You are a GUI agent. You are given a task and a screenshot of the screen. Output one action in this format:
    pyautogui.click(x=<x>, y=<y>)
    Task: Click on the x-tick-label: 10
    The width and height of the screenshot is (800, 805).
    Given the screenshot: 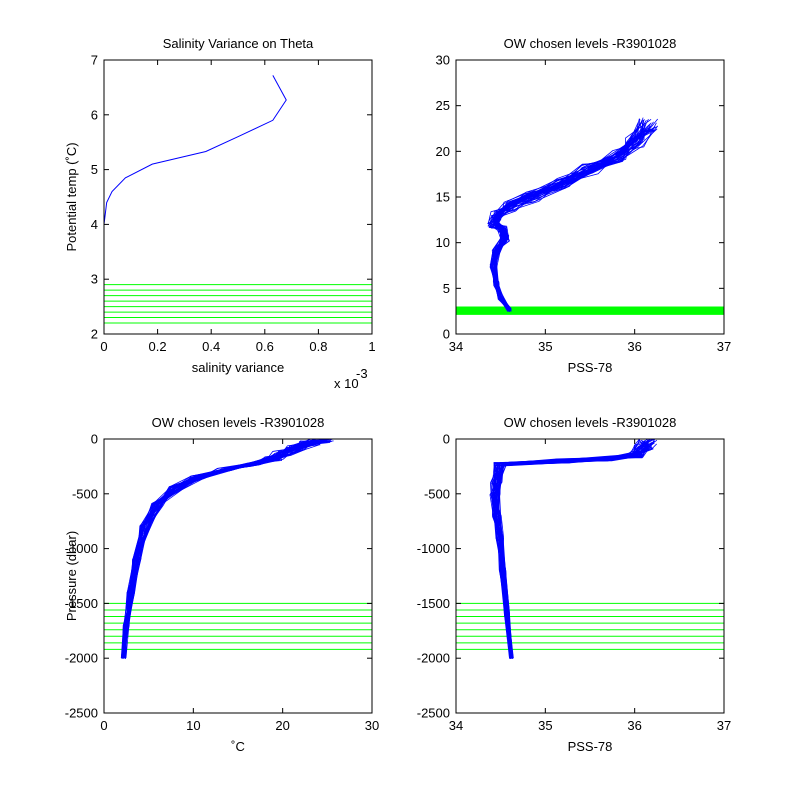 What is the action you would take?
    pyautogui.click(x=193, y=725)
    